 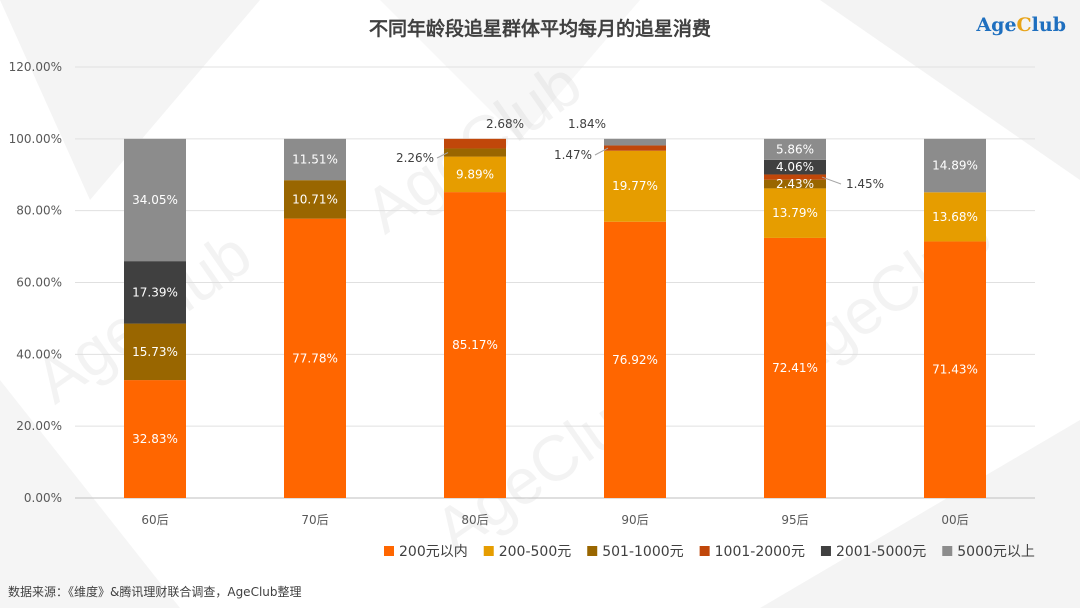 I want to click on legend-label: 5000元以上, so click(x=996, y=552).